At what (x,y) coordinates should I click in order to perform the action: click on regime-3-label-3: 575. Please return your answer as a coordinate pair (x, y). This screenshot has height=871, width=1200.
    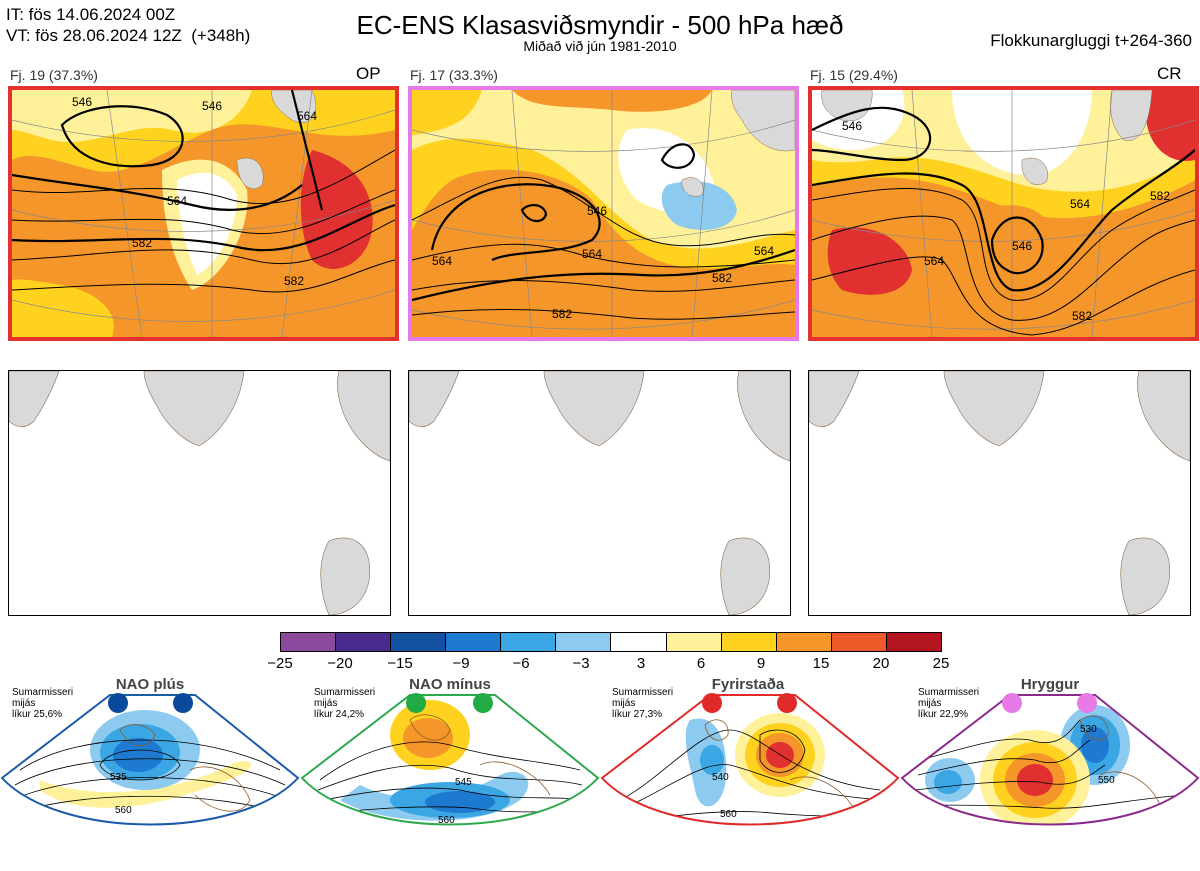
    Looking at the image, I should click on (743, 838).